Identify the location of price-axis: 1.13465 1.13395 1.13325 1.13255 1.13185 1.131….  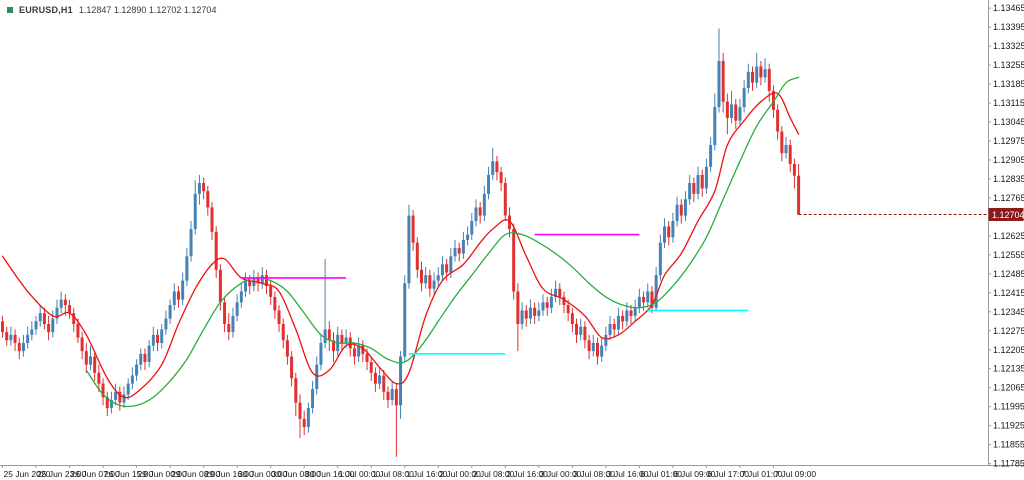
(1006, 236).